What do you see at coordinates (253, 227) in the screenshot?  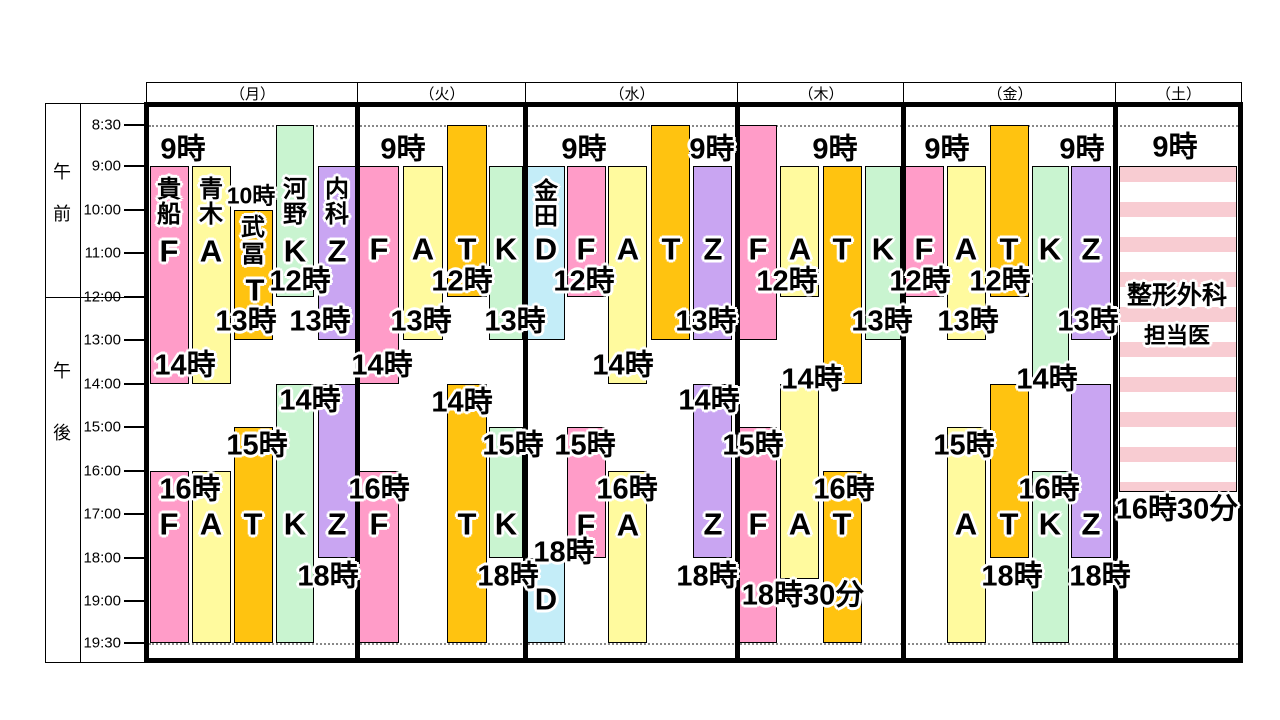 I see `doctor-name: 武` at bounding box center [253, 227].